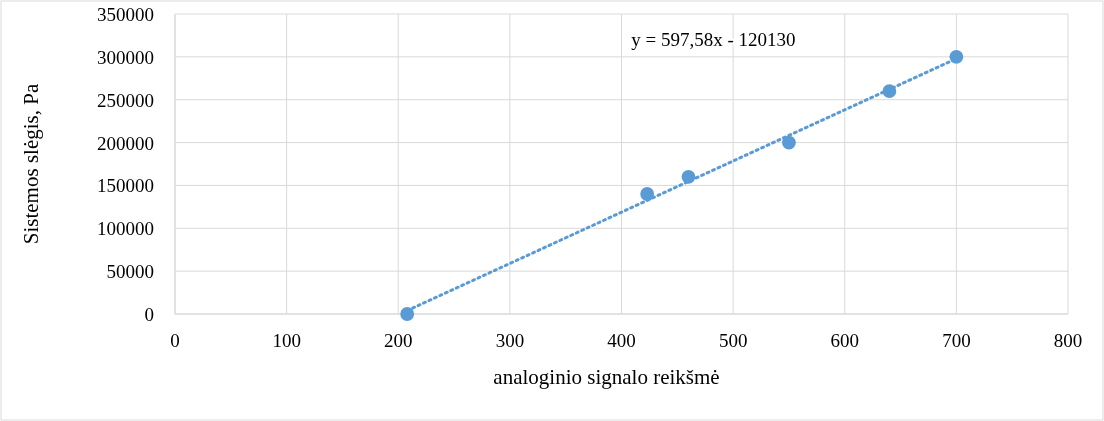 The height and width of the screenshot is (421, 1104). I want to click on y-tick-label: 350000, so click(125, 14).